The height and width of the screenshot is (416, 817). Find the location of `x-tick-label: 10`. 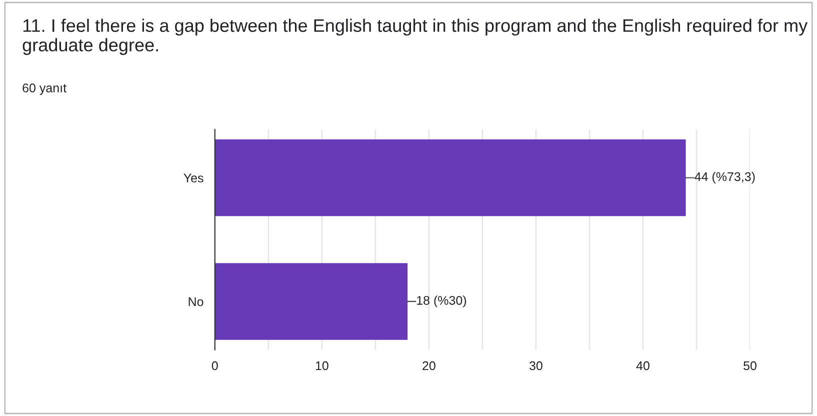

x-tick-label: 10 is located at coordinates (322, 365).